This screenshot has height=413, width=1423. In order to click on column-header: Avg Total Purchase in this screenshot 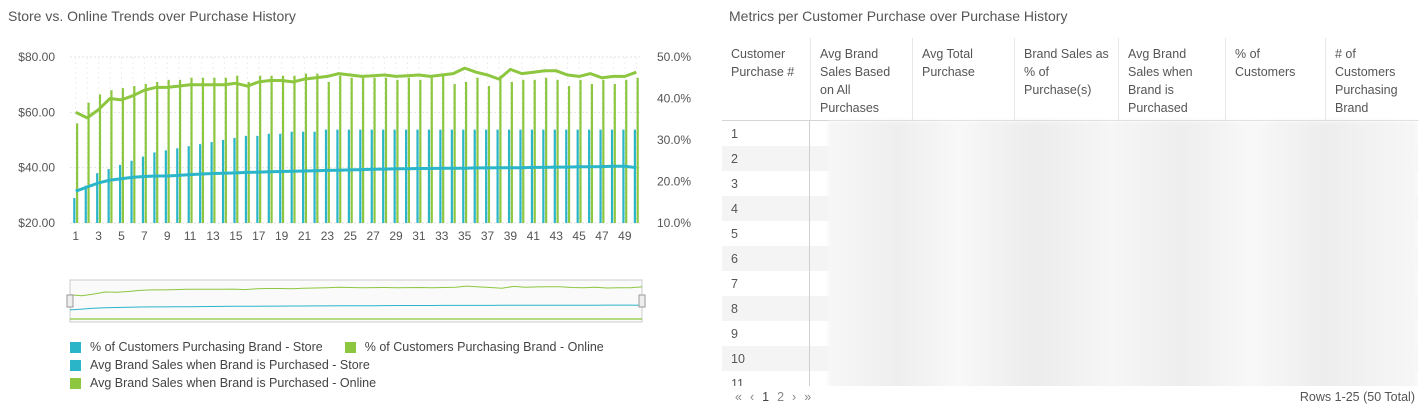, I will do `click(963, 79)`.